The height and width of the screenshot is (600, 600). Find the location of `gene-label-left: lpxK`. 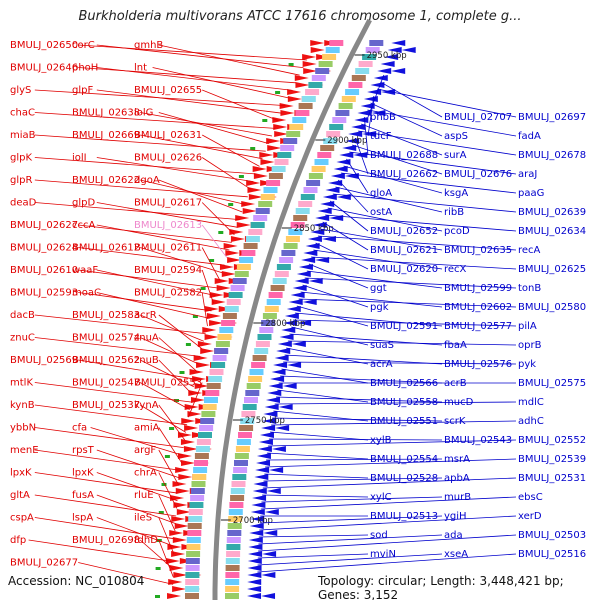

gene-label-left: lpxK is located at coordinates (83, 473).